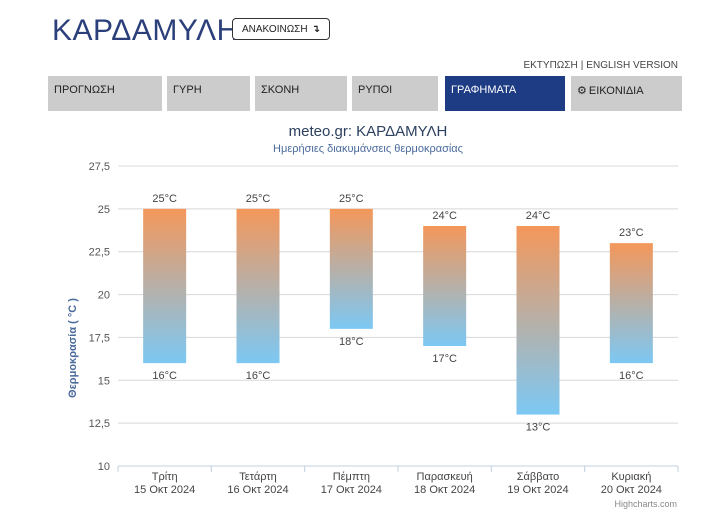  What do you see at coordinates (104, 467) in the screenshot?
I see `y-tick-label: 10` at bounding box center [104, 467].